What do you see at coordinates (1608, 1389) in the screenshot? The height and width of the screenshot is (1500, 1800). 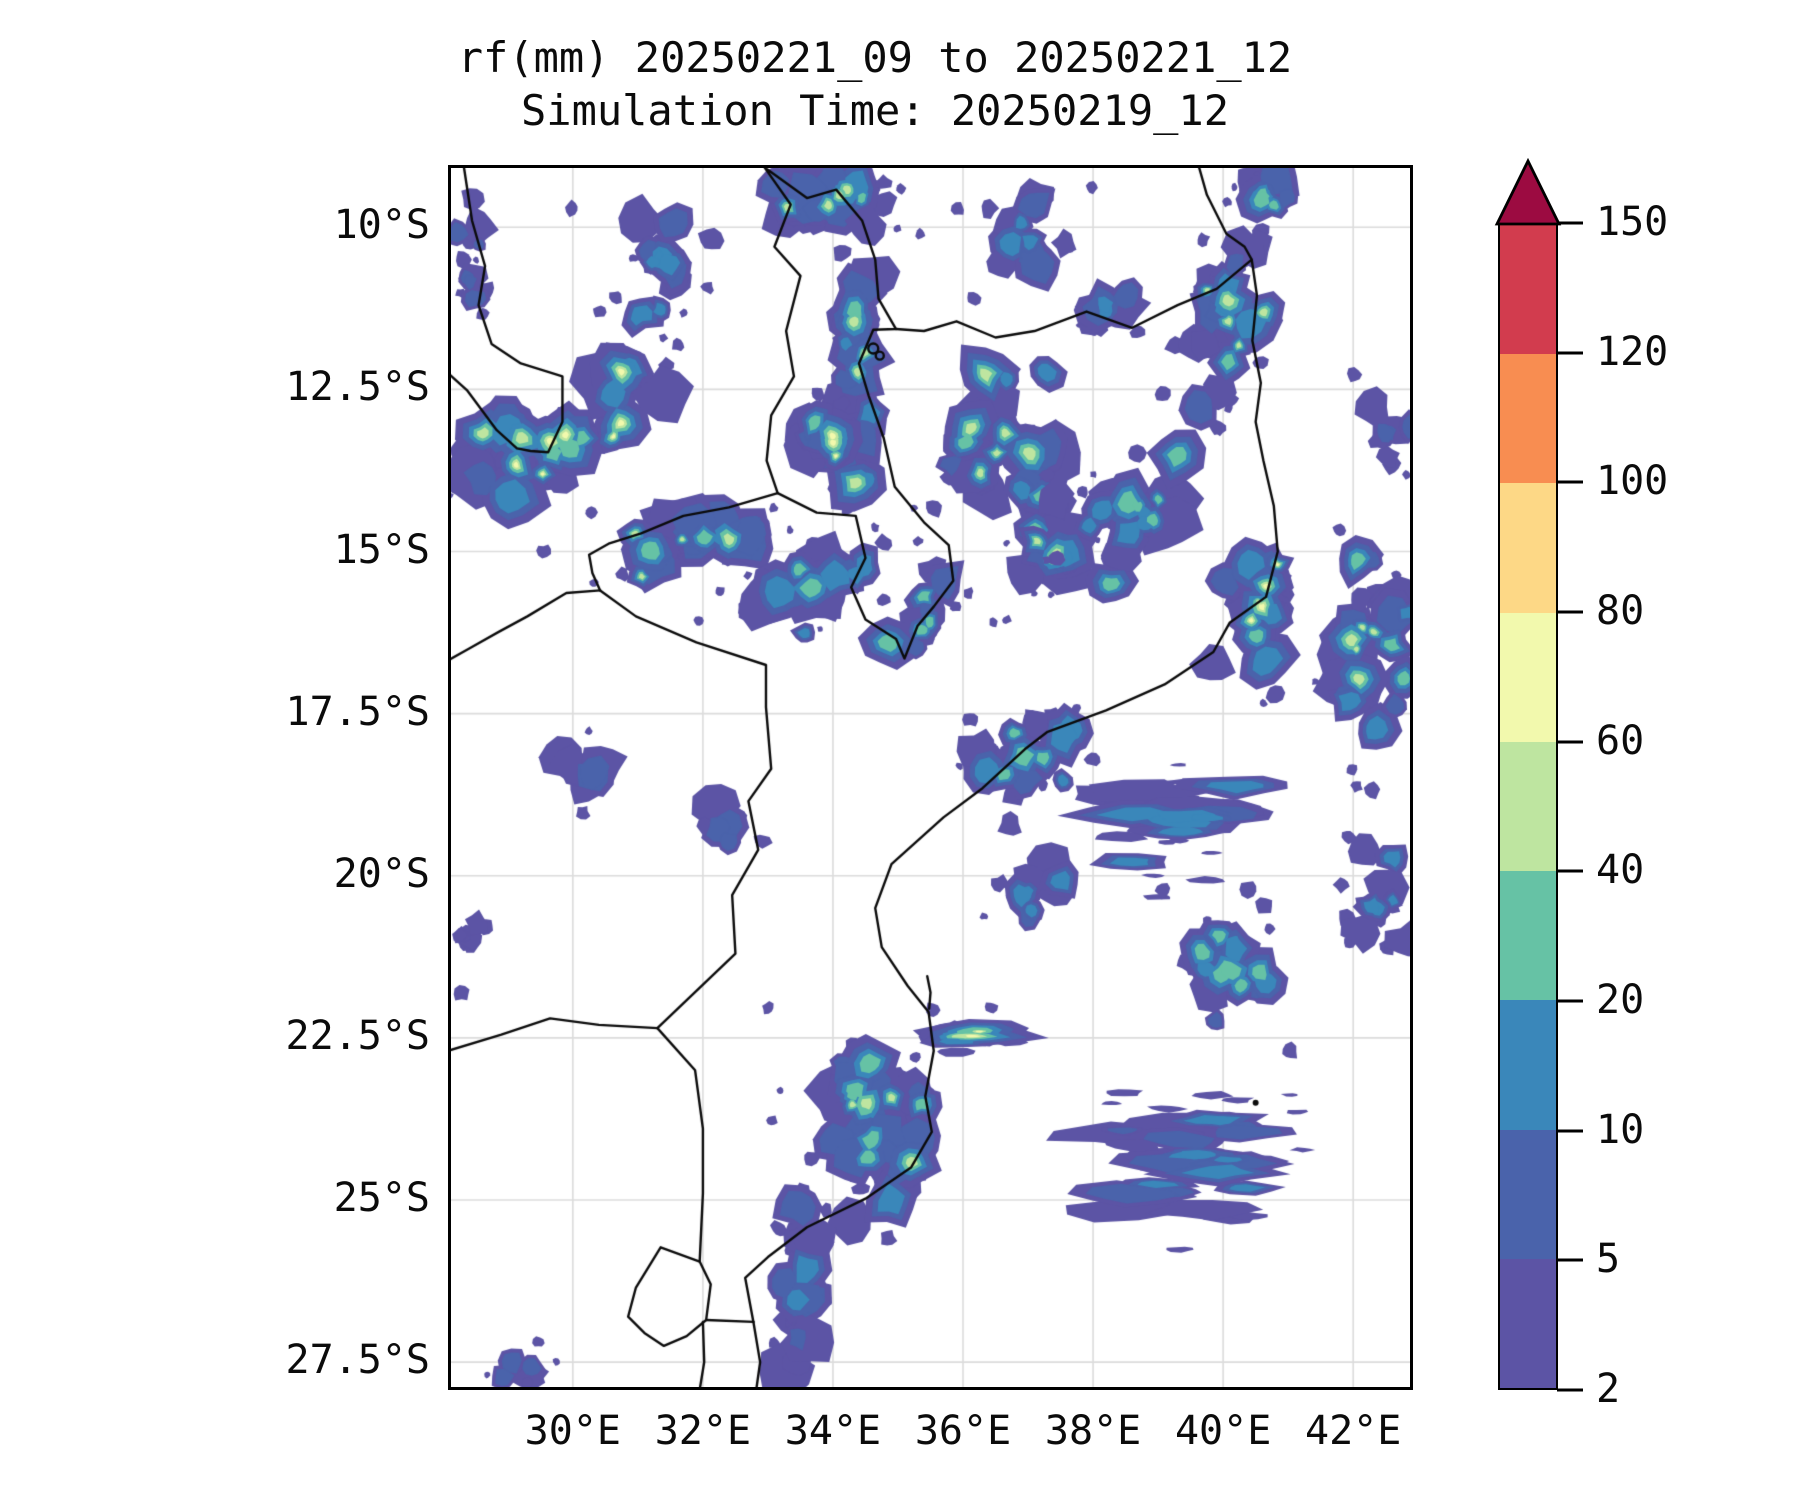 I see `colorbar-tick-label: 2` at bounding box center [1608, 1389].